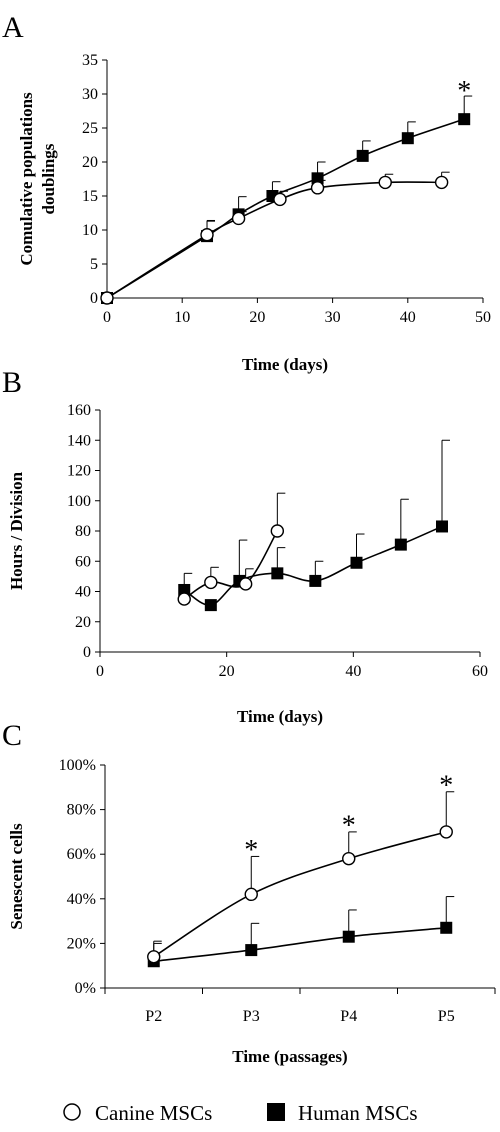 Image resolution: width=500 pixels, height=1132 pixels. Describe the element at coordinates (81, 810) in the screenshot. I see `y-tick-label: 80%` at that location.